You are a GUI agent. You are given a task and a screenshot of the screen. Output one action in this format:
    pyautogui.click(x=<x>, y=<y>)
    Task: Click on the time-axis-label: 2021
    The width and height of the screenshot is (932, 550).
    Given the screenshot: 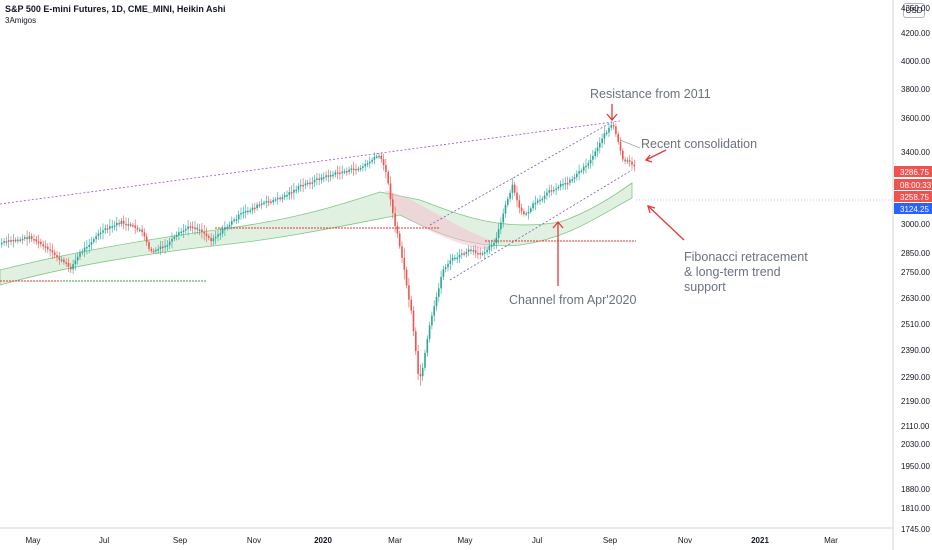 What is the action you would take?
    pyautogui.click(x=760, y=540)
    